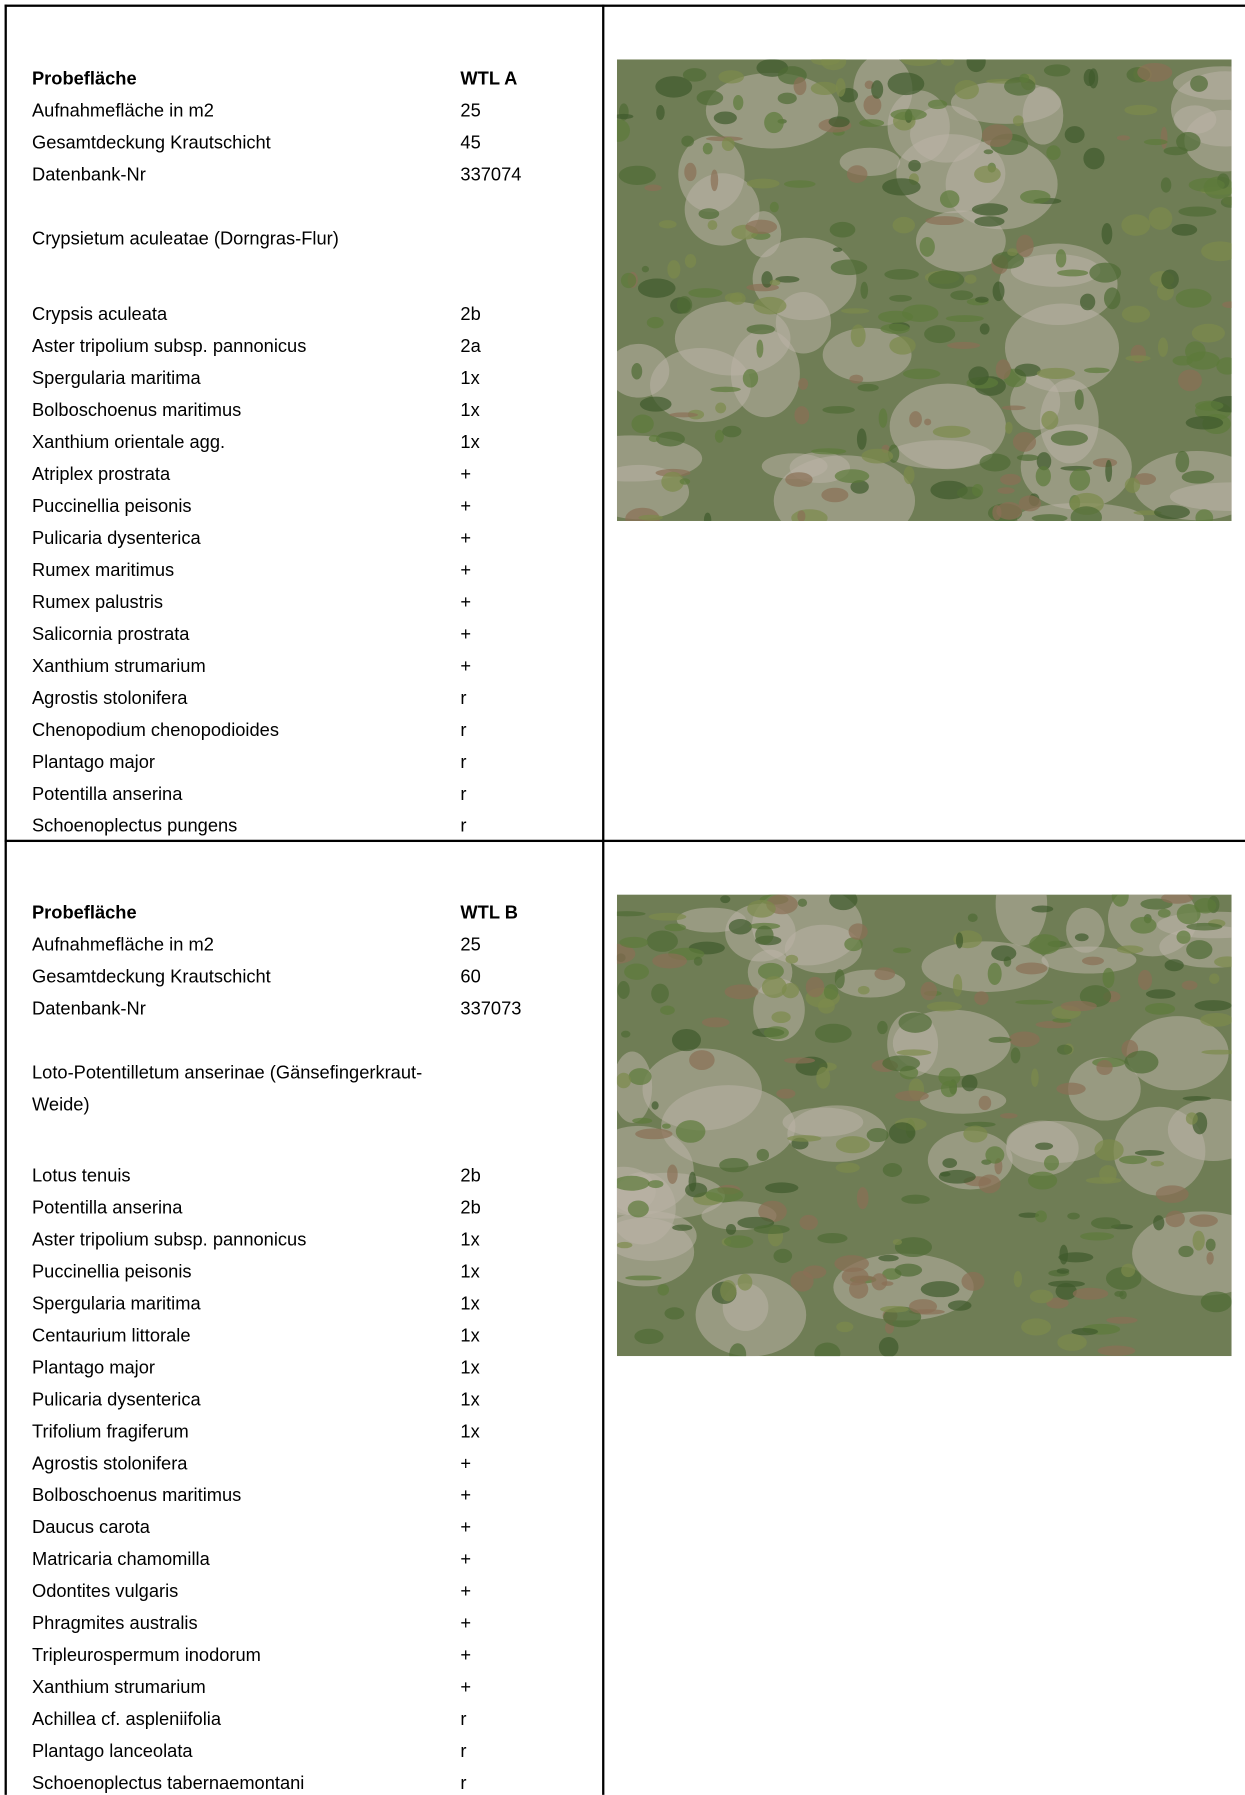 The image size is (1245, 1795). I want to click on species-name: Crypsis aculeata, so click(99, 315).